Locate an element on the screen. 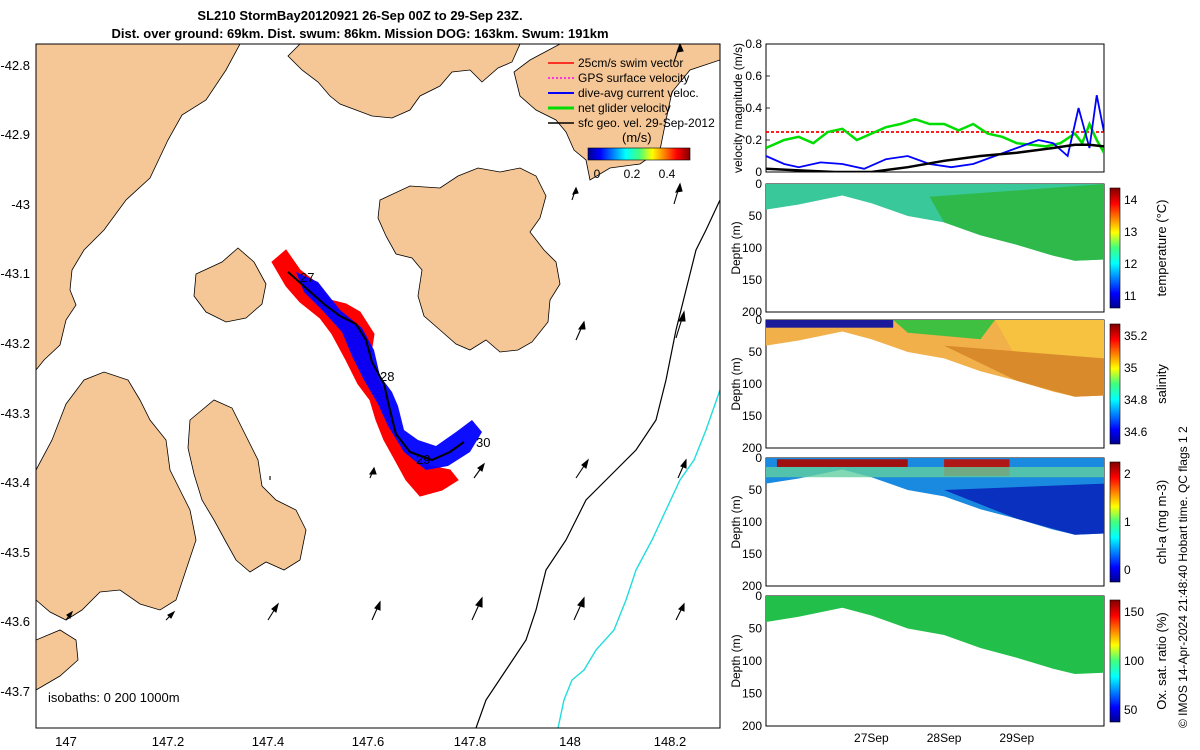 The height and width of the screenshot is (750, 1200). velocity-panel: 0 0.2 0.4 0.6 0.8 velocity magnitude (m/s) is located at coordinates (918, 108).